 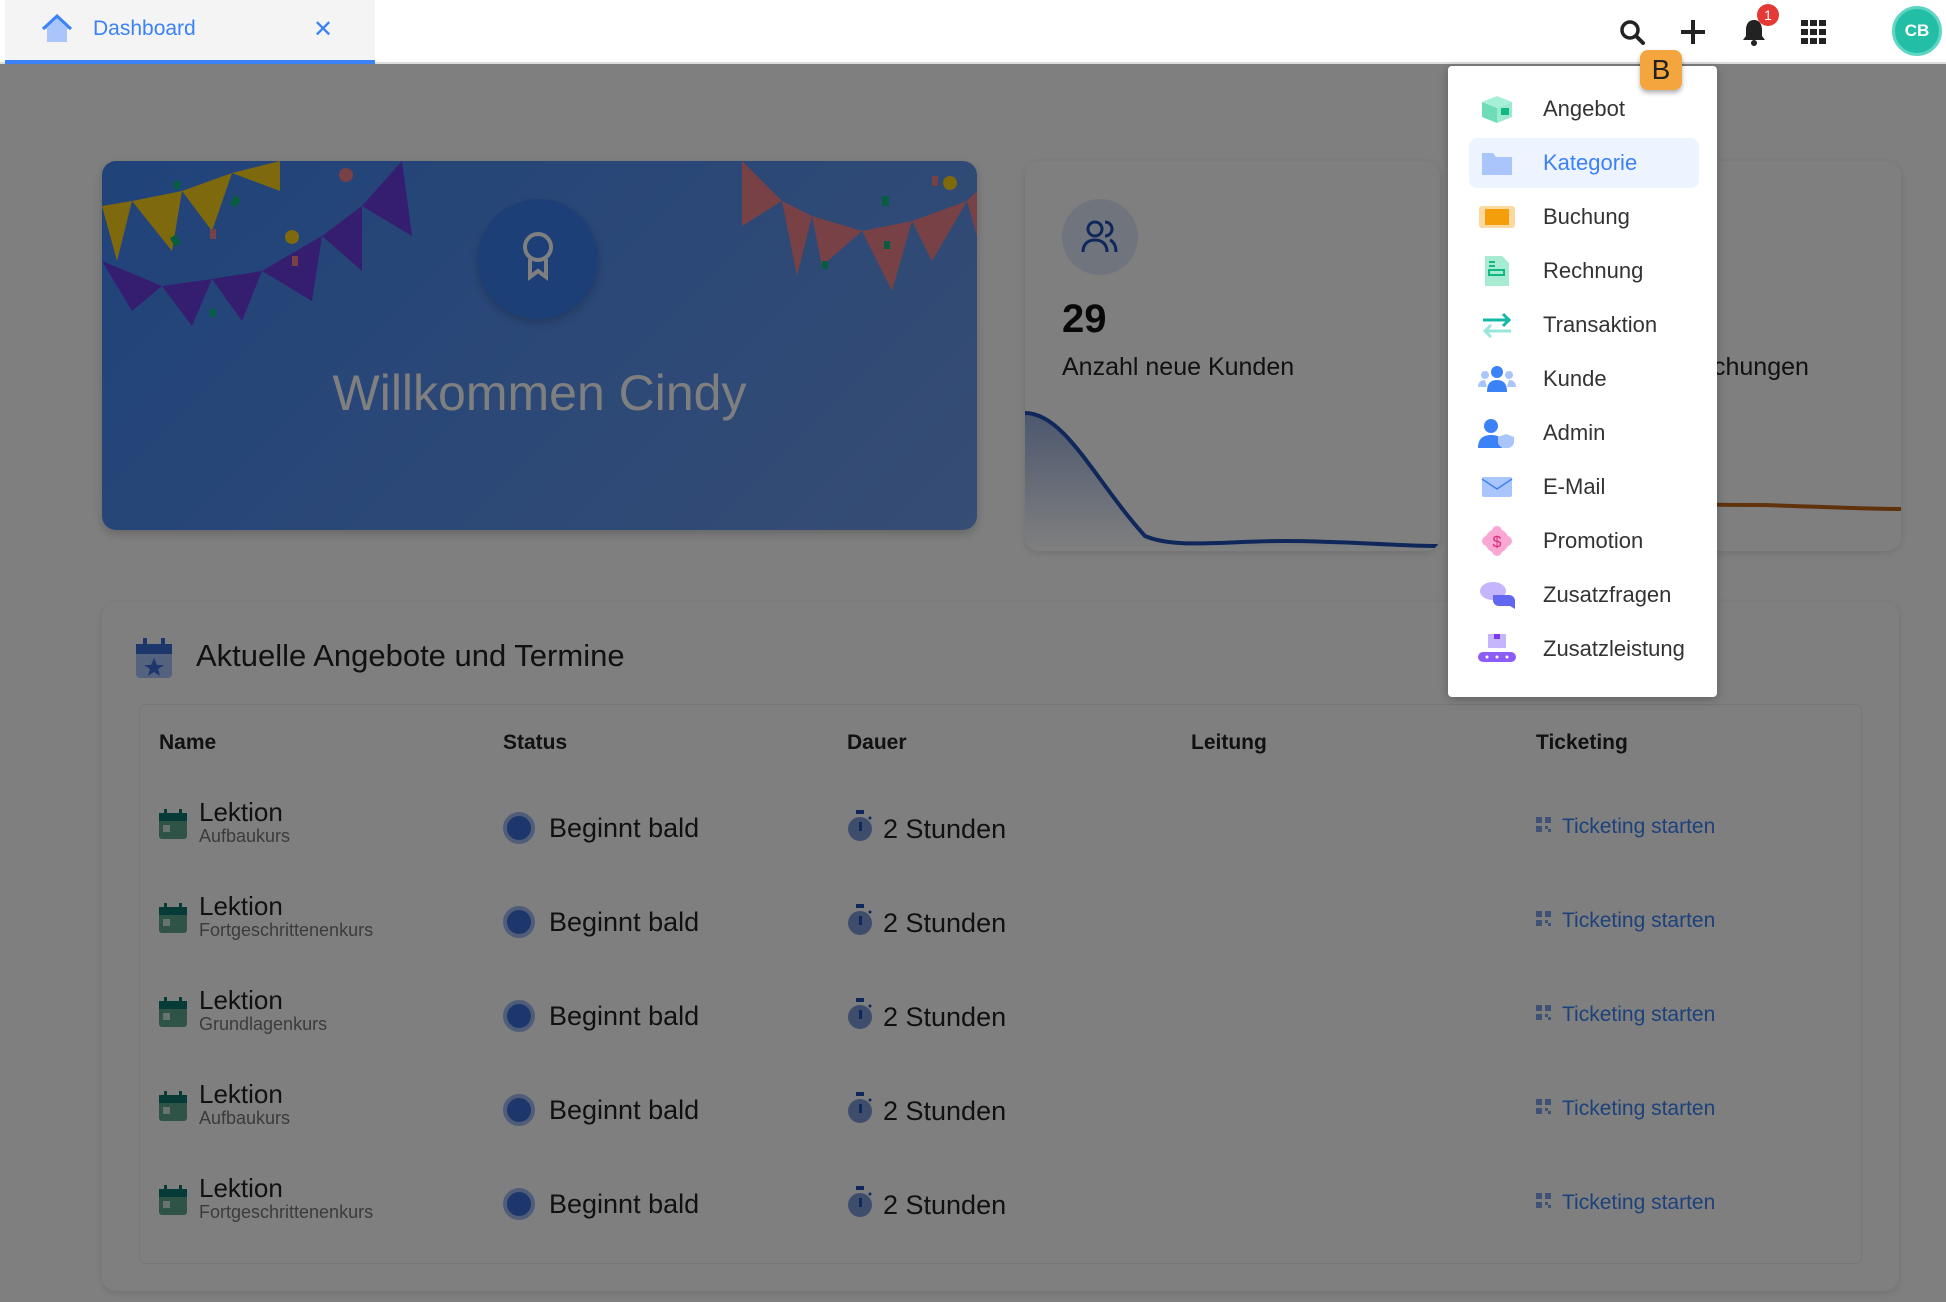 I want to click on menu-item-buchung: Buchung, so click(x=1584, y=217).